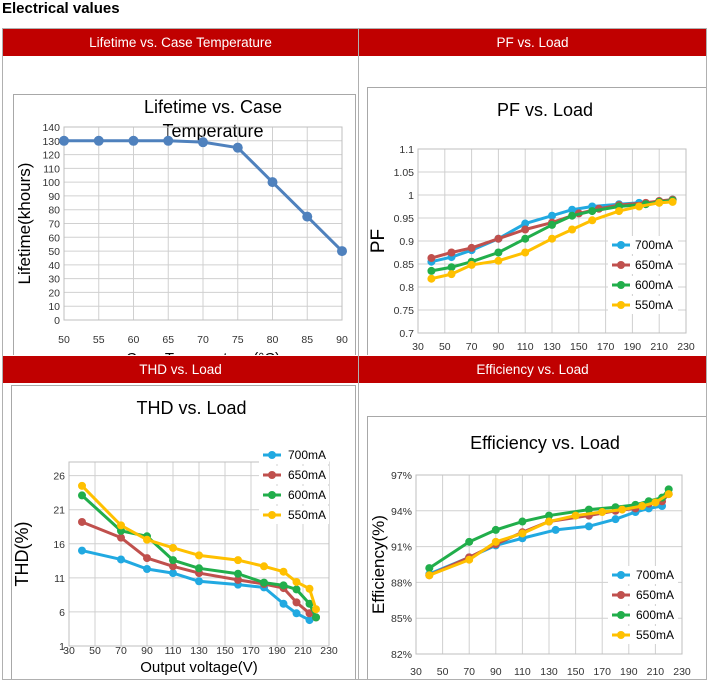 This screenshot has width=709, height=682. I want to click on x-tick-label: 150, so click(579, 347).